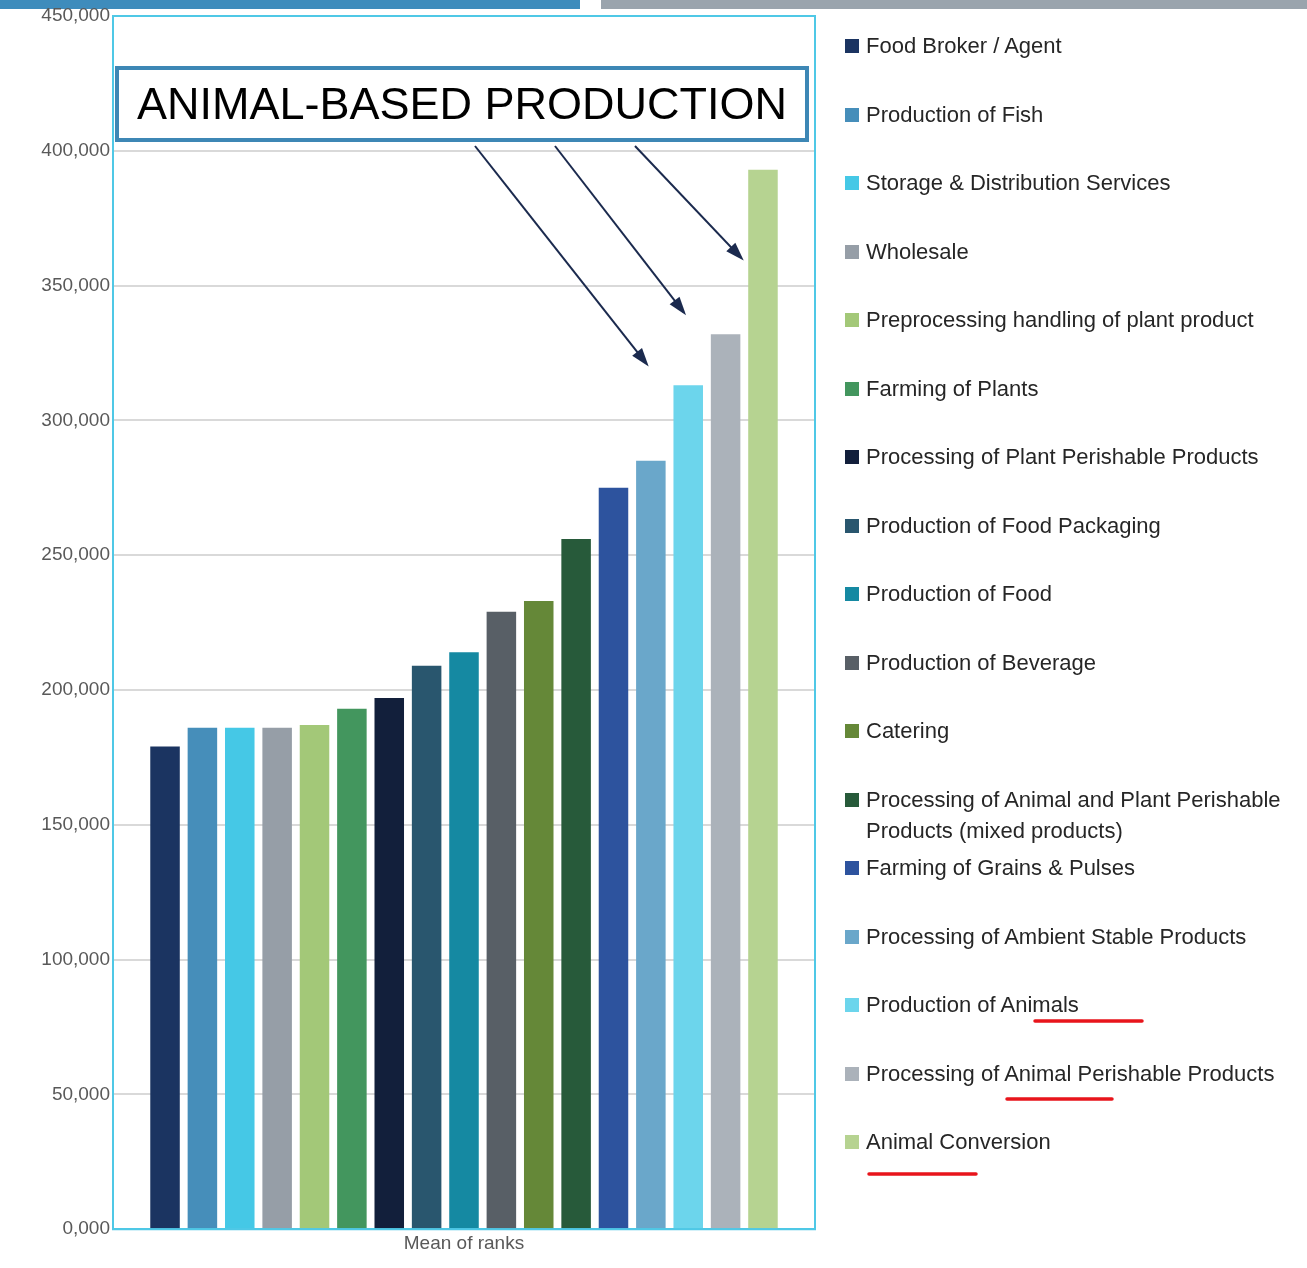  Describe the element at coordinates (959, 594) in the screenshot. I see `legend-label: Production of Food` at that location.